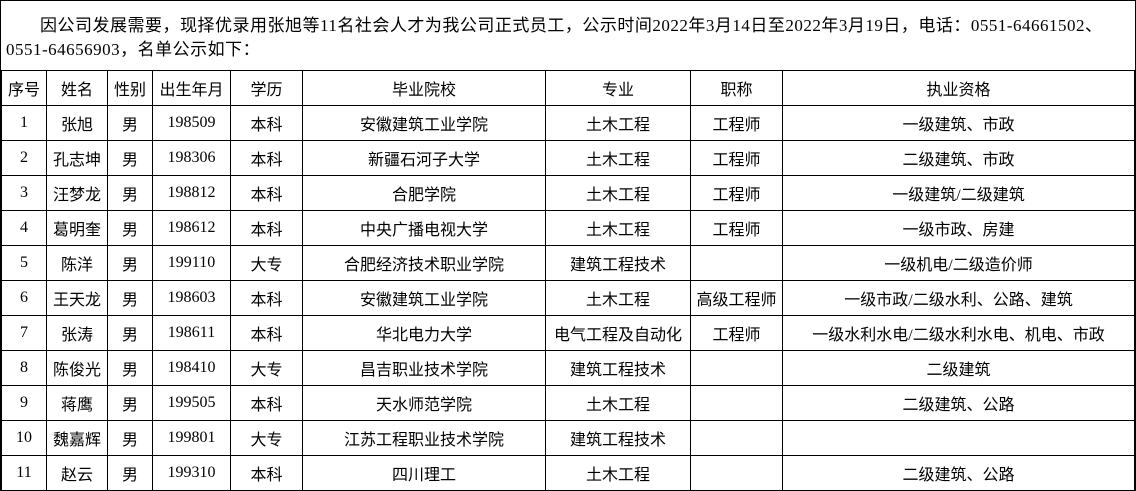 The image size is (1136, 491). Describe the element at coordinates (958, 368) in the screenshot. I see `table-cell: 二级建筑` at that location.